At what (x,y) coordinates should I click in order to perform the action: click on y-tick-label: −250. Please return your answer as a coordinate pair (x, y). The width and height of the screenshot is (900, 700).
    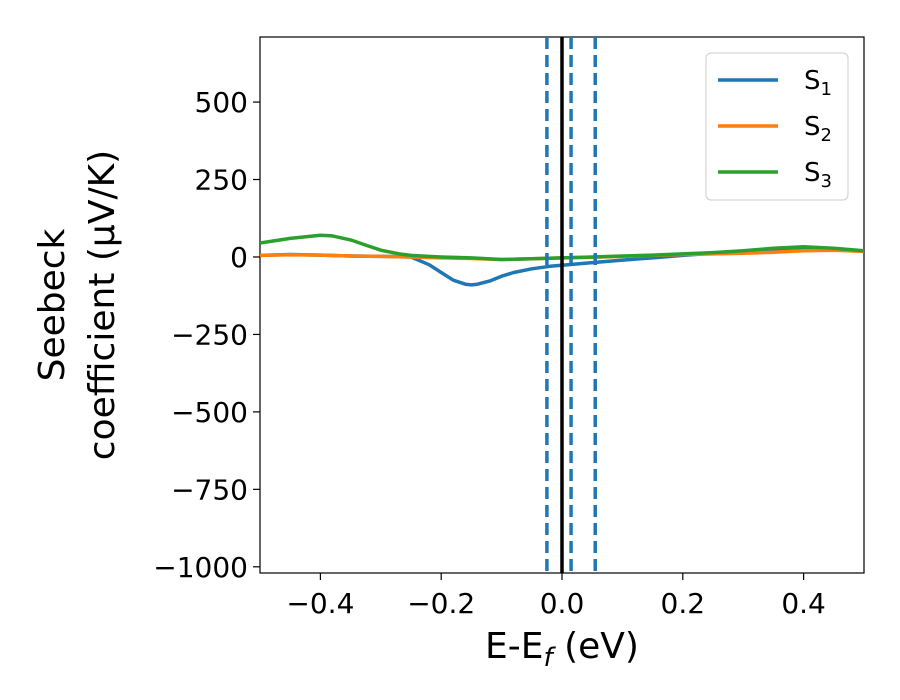
    Looking at the image, I should click on (209, 334).